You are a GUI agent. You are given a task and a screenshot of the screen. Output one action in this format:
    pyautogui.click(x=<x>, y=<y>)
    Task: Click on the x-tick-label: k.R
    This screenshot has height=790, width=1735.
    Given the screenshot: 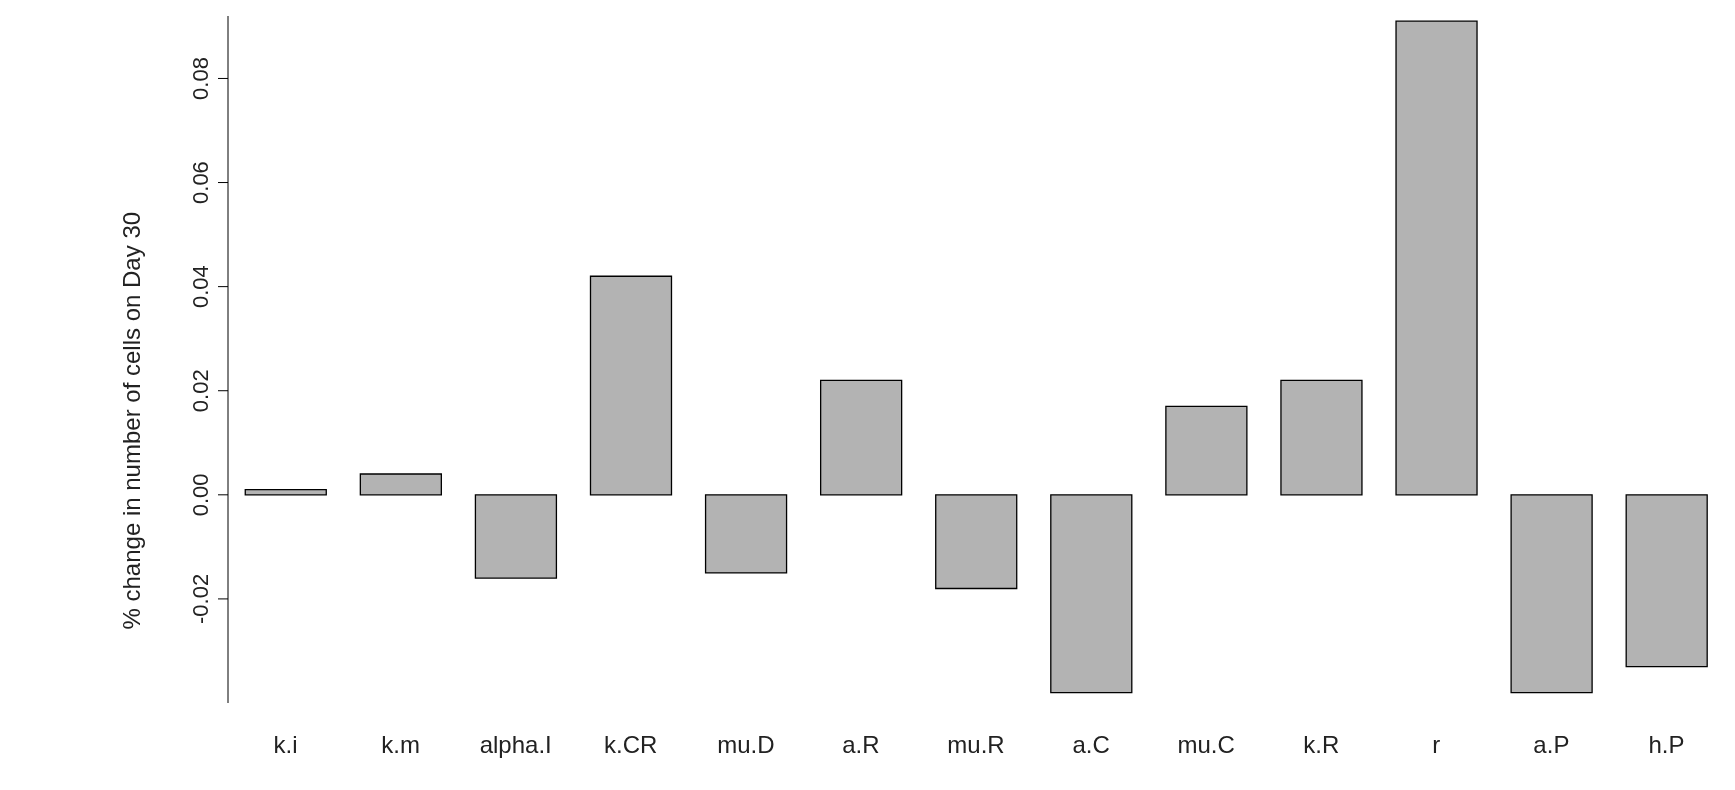 What is the action you would take?
    pyautogui.click(x=1321, y=745)
    